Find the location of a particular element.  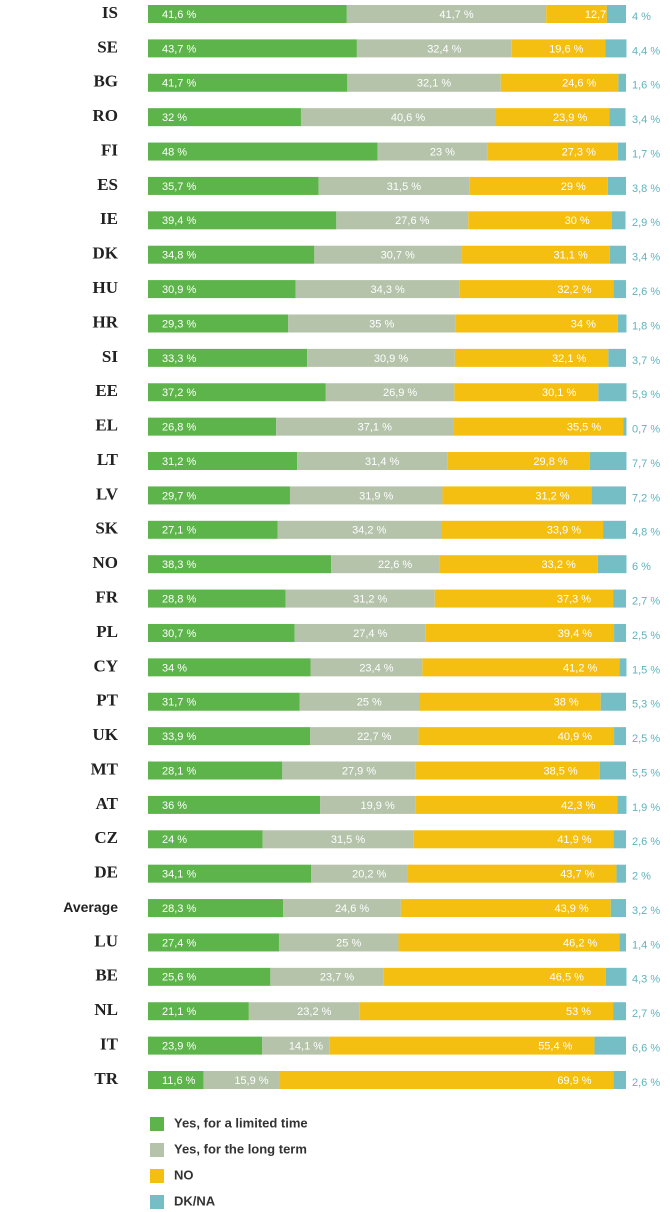

value-label: 37,2 % is located at coordinates (179, 393).